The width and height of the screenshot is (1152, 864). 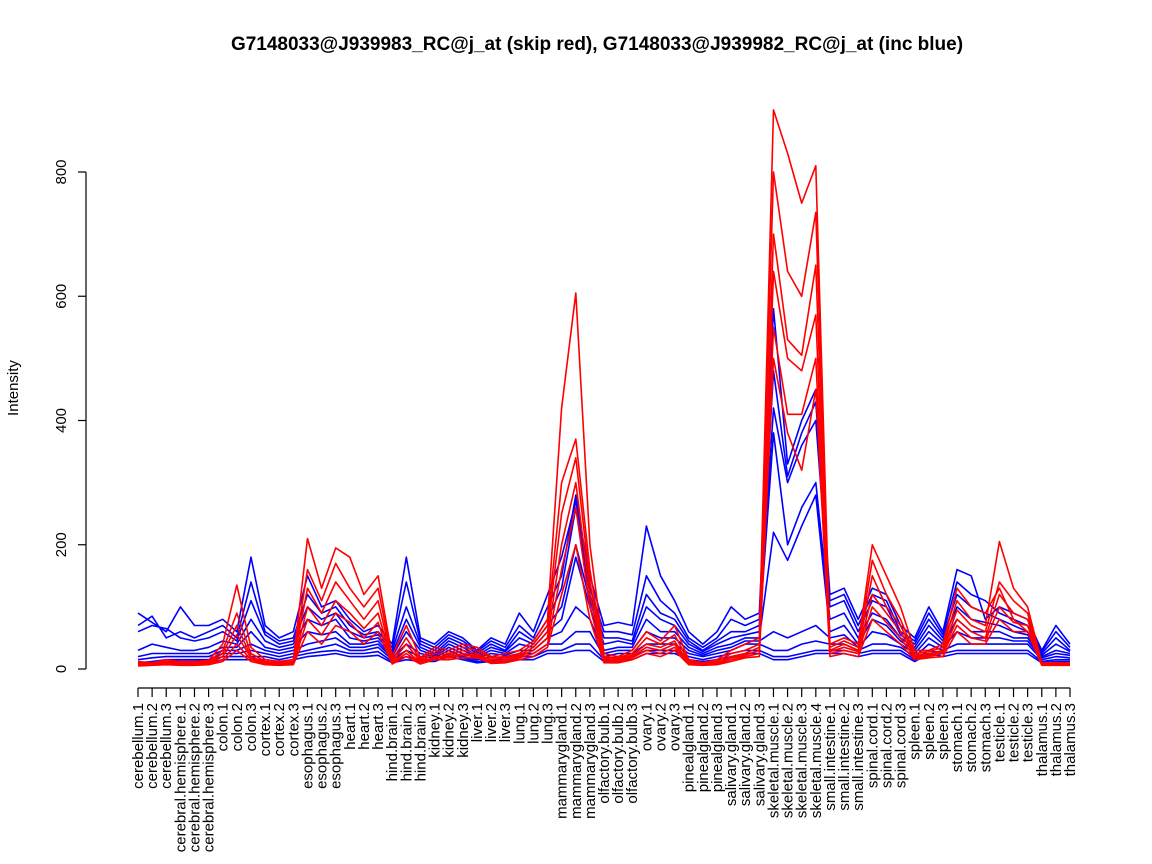 I want to click on y-tick-label: 800, so click(x=61, y=171).